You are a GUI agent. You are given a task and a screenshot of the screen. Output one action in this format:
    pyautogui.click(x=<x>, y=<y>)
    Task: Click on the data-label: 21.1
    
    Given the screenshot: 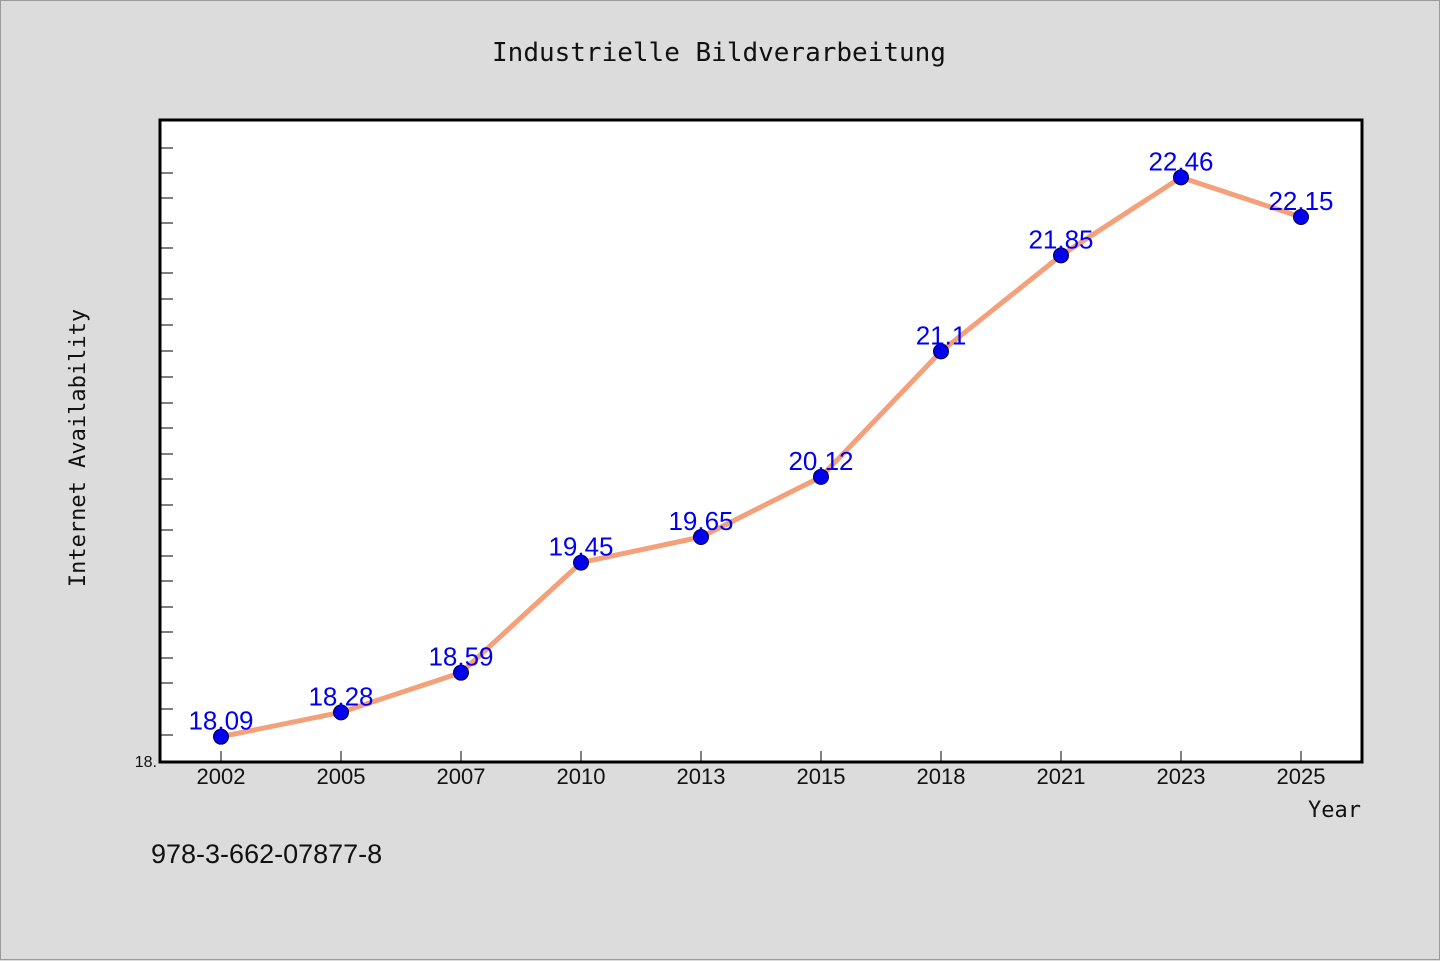 What is the action you would take?
    pyautogui.click(x=941, y=335)
    